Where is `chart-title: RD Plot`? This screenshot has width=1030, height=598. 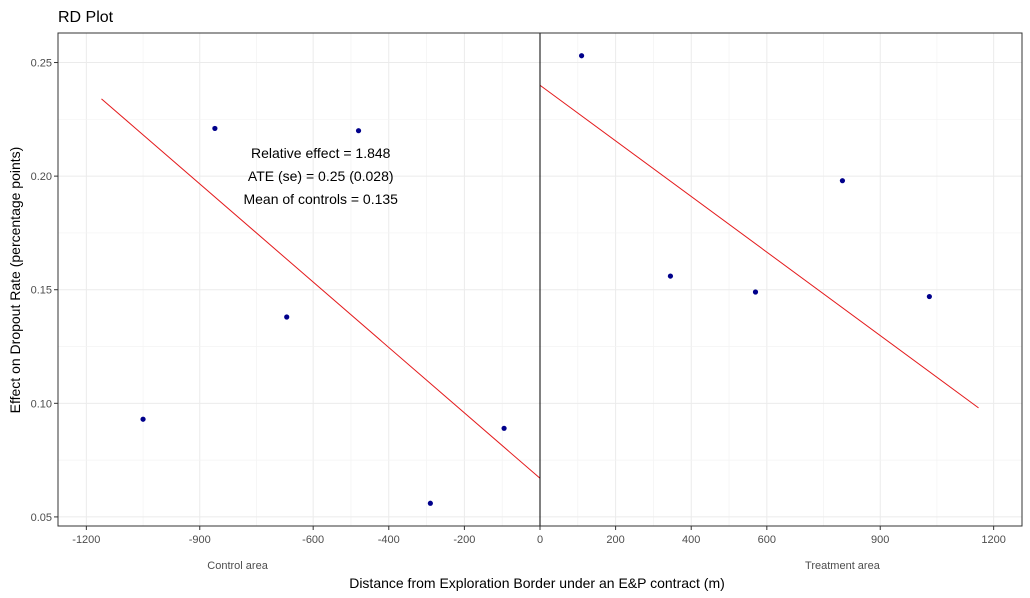
chart-title: RD Plot is located at coordinates (86, 17).